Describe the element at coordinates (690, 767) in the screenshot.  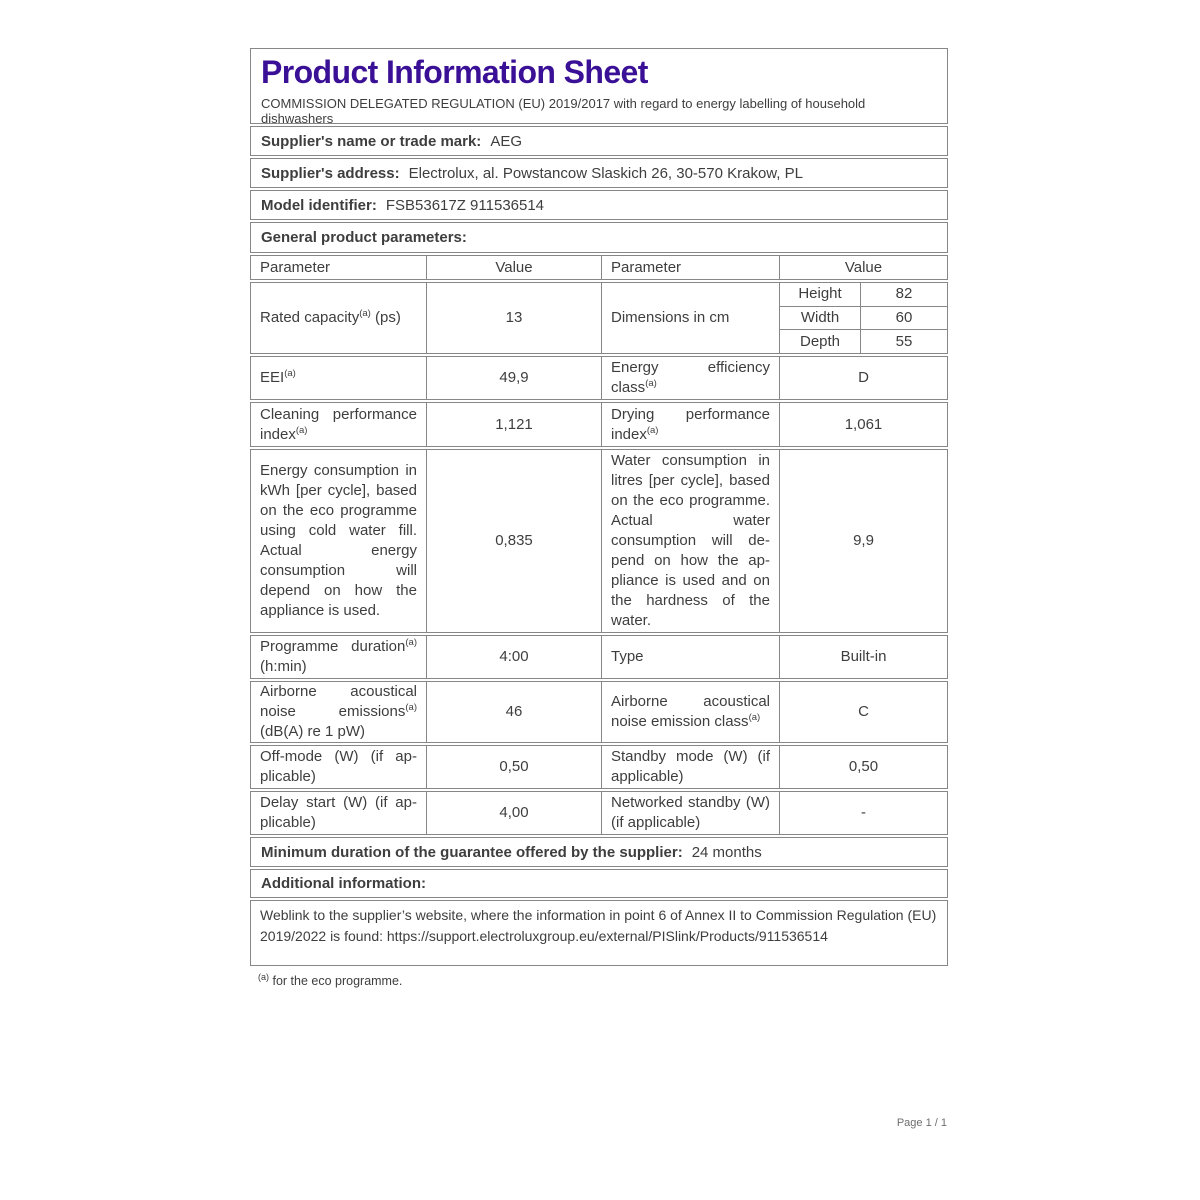
I see `param-standby-mode: Standby mode (W) (if applicable)` at that location.